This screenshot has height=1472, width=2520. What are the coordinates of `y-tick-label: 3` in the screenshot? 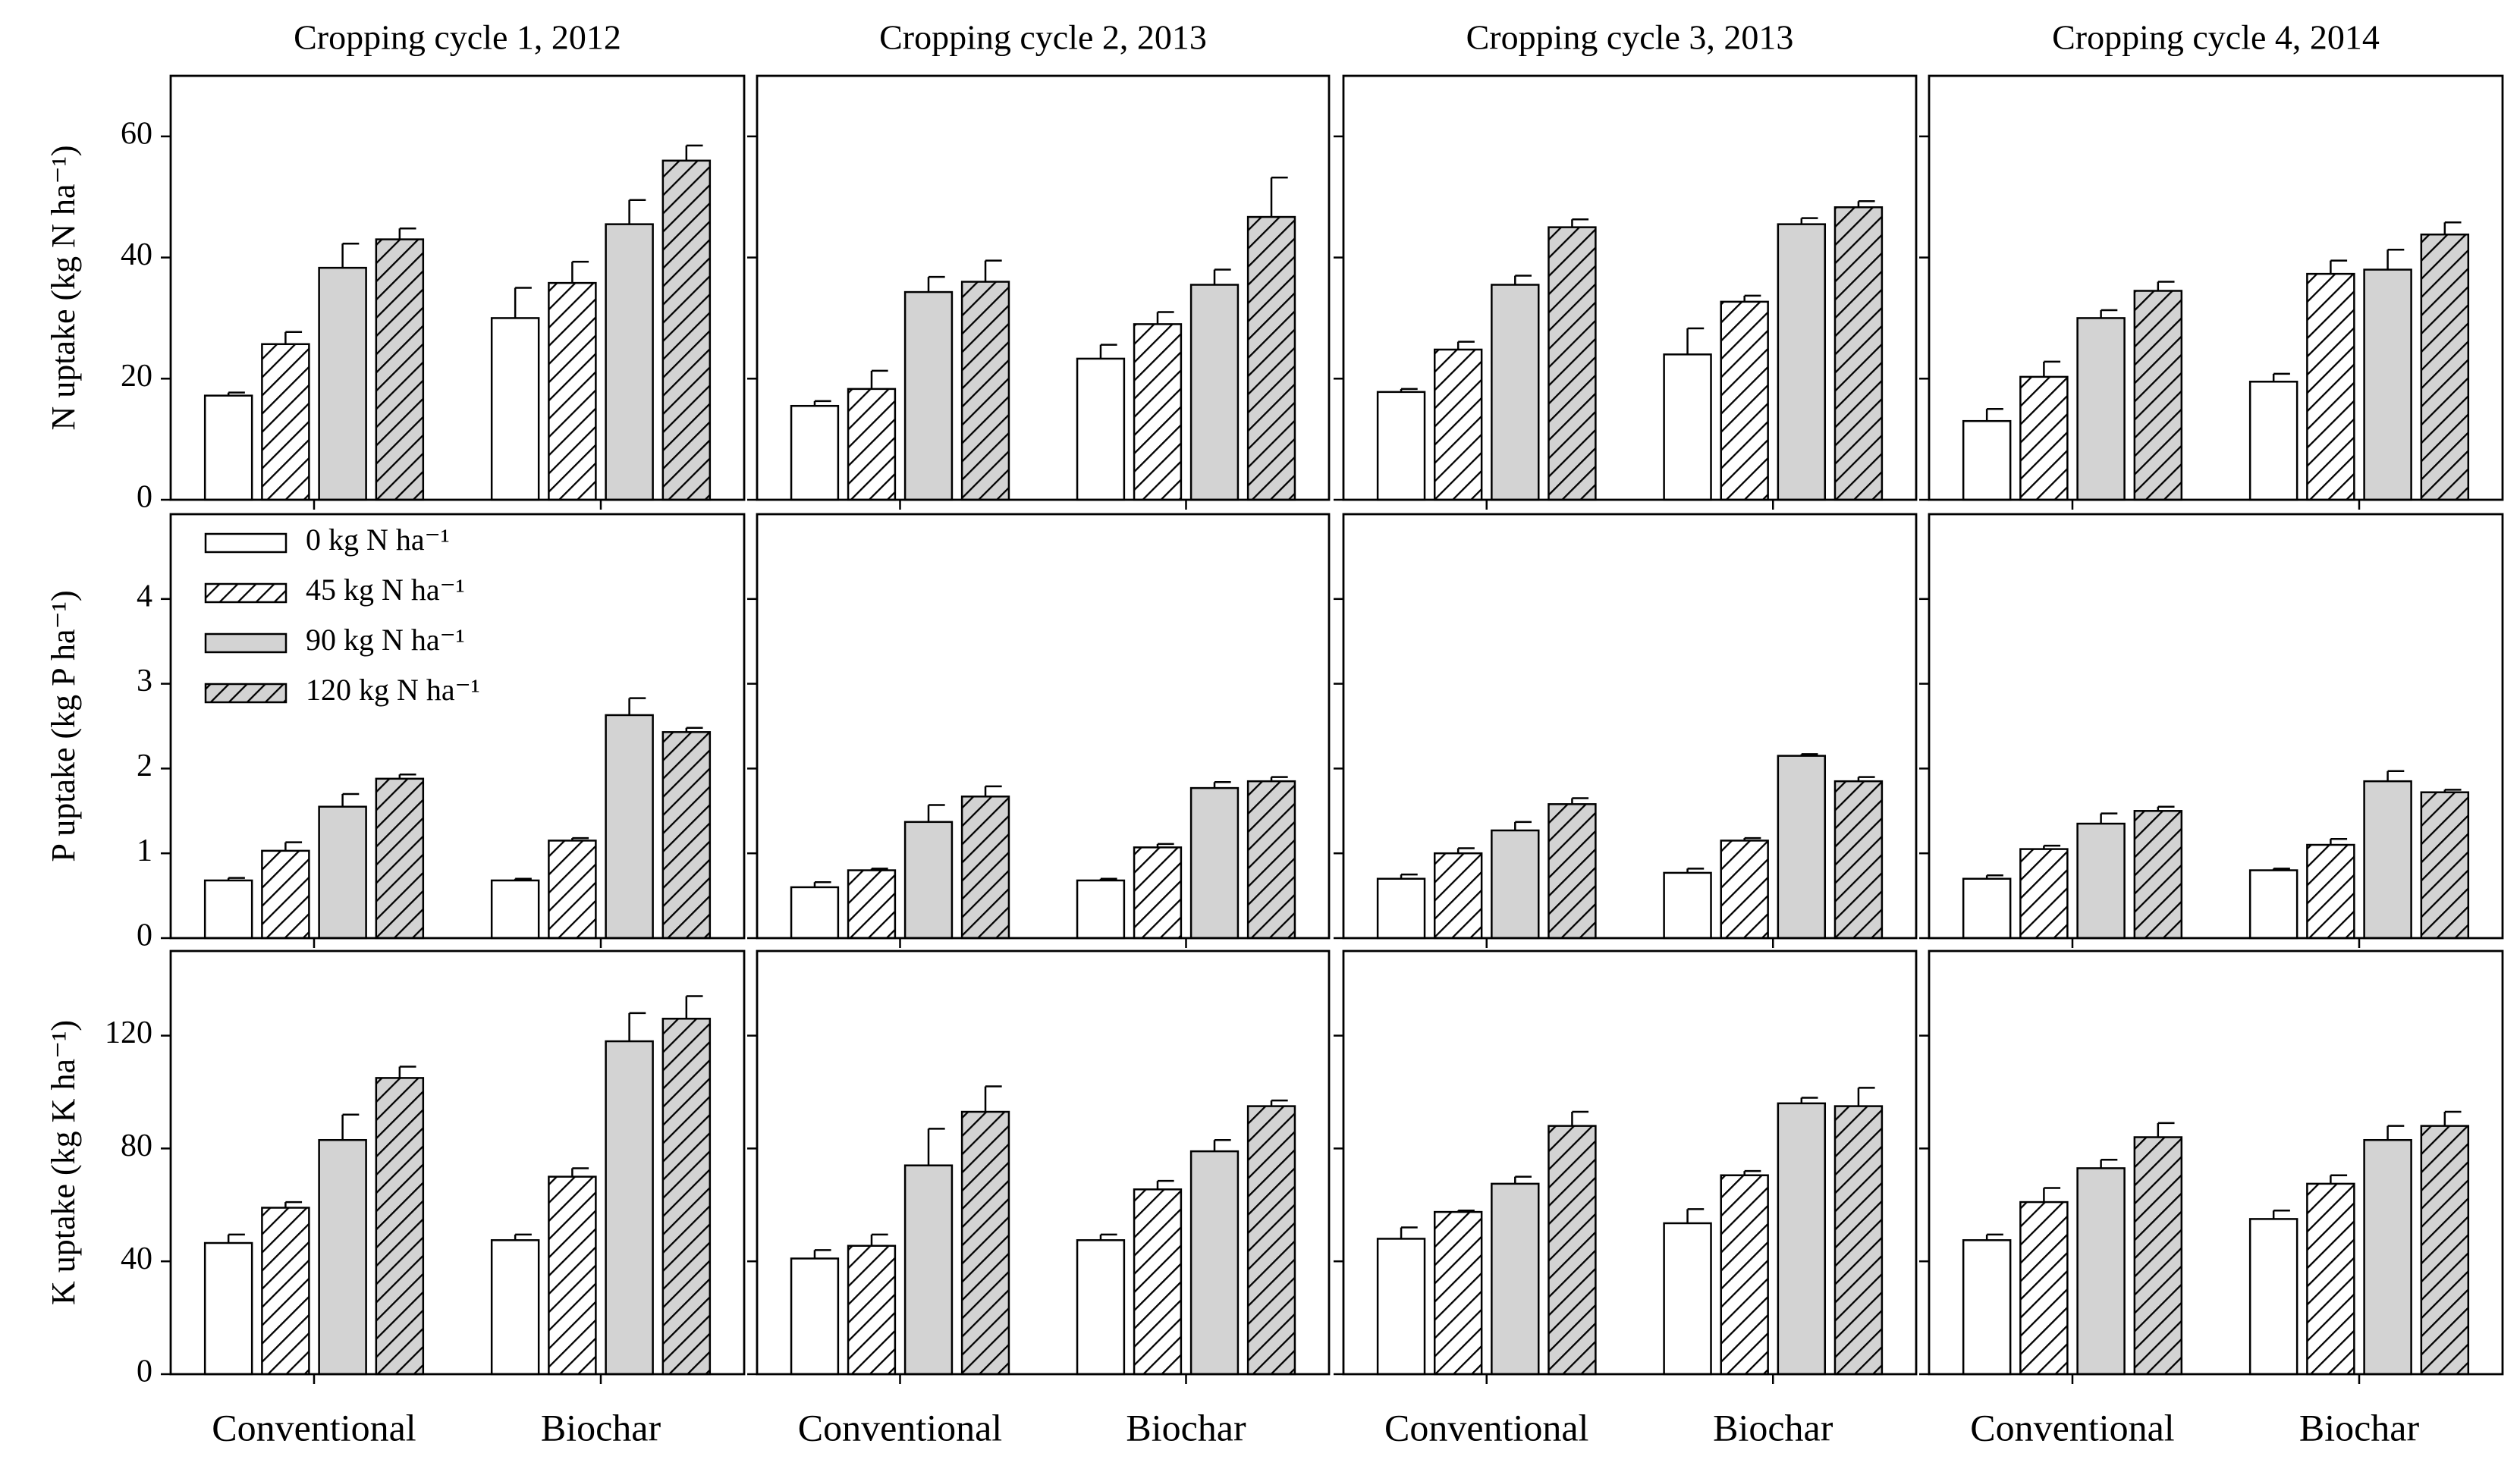 It's located at (144, 681).